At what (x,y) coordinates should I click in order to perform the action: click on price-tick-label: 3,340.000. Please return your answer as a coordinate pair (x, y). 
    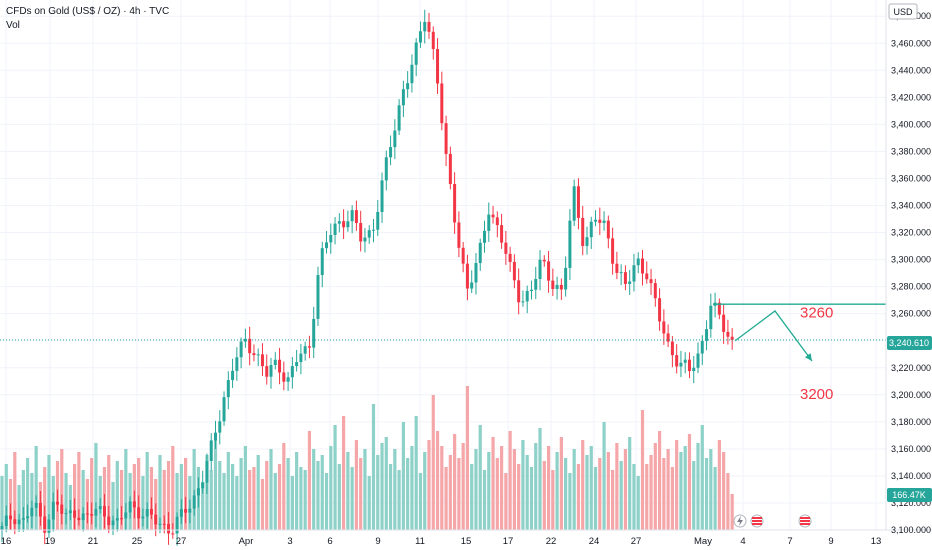
    Looking at the image, I should click on (911, 206).